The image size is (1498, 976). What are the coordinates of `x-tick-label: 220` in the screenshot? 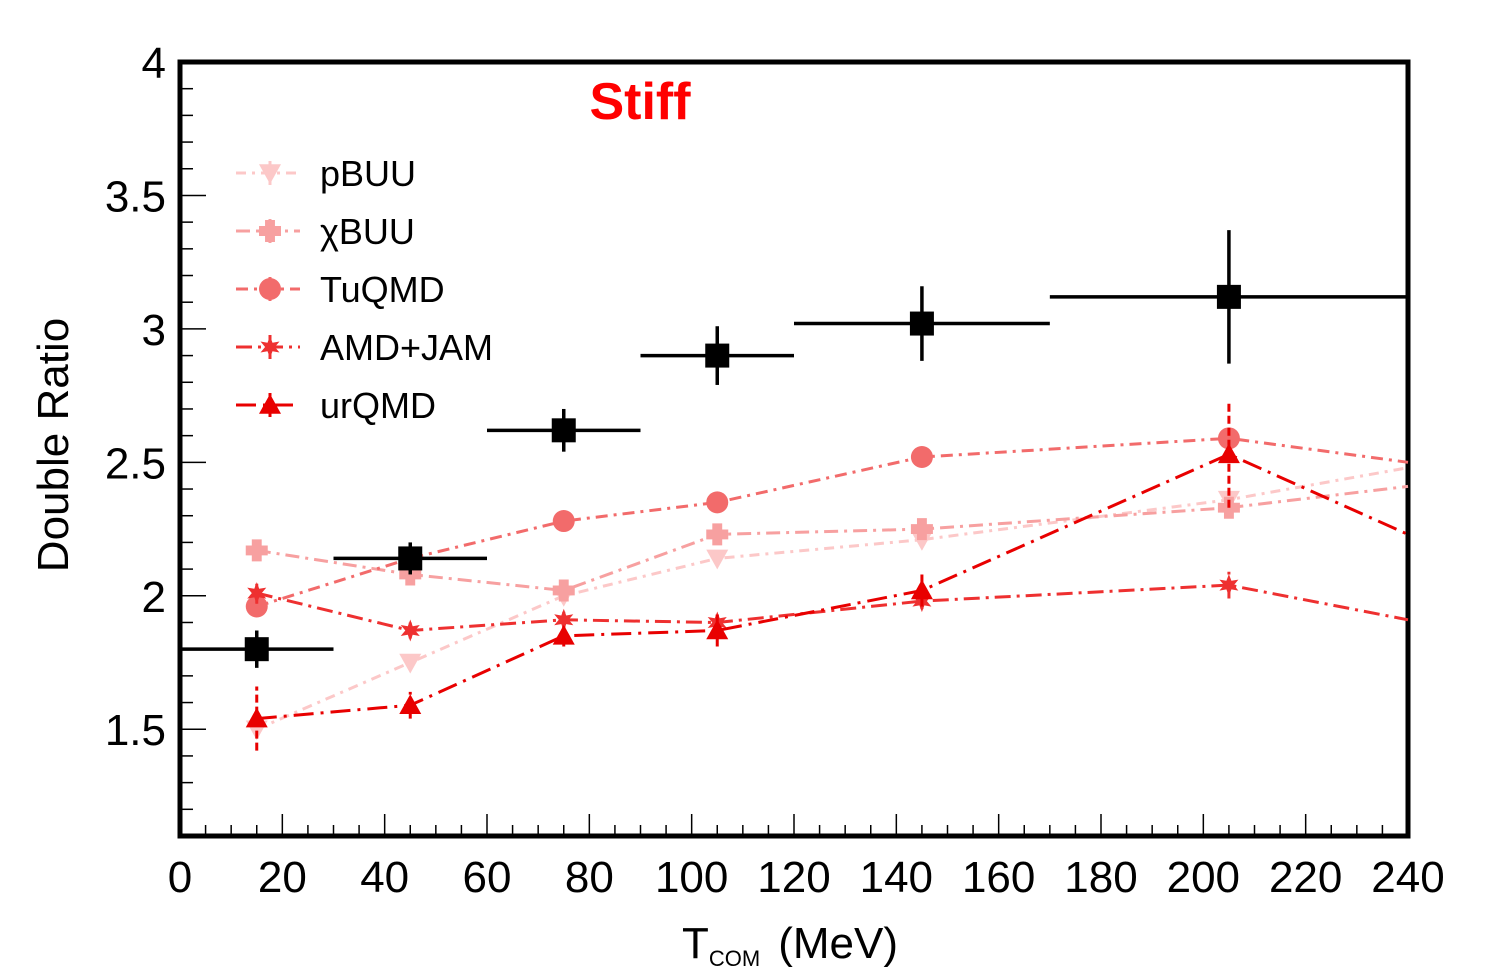 It's located at (1305, 877).